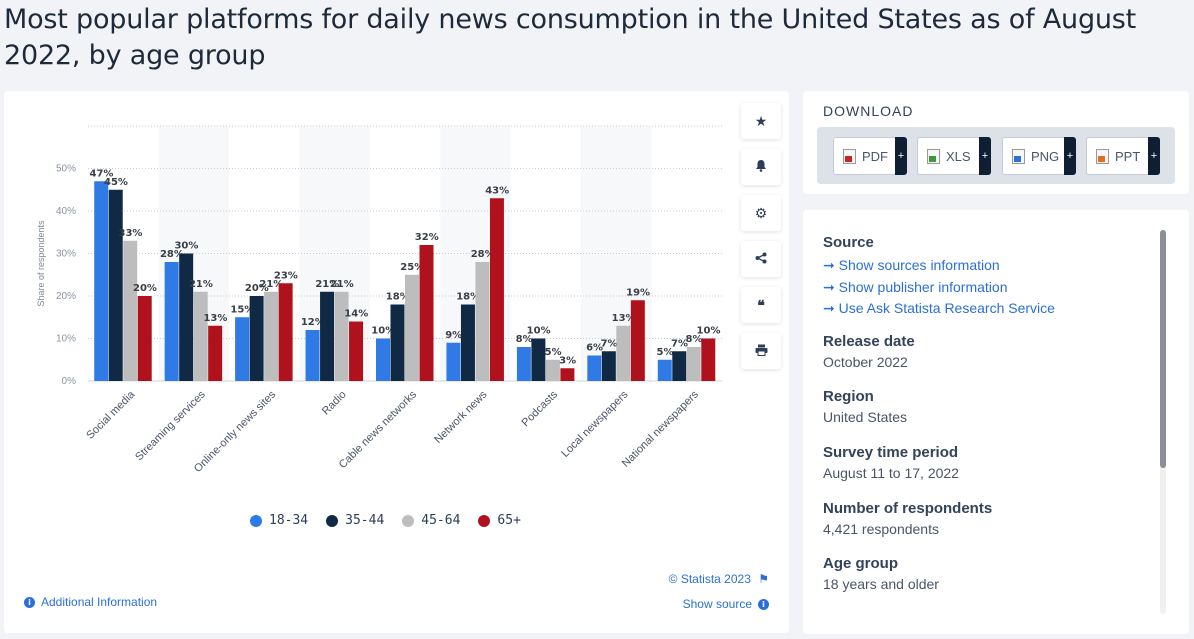 The image size is (1194, 639). What do you see at coordinates (453, 335) in the screenshot?
I see `data-label: 9%` at bounding box center [453, 335].